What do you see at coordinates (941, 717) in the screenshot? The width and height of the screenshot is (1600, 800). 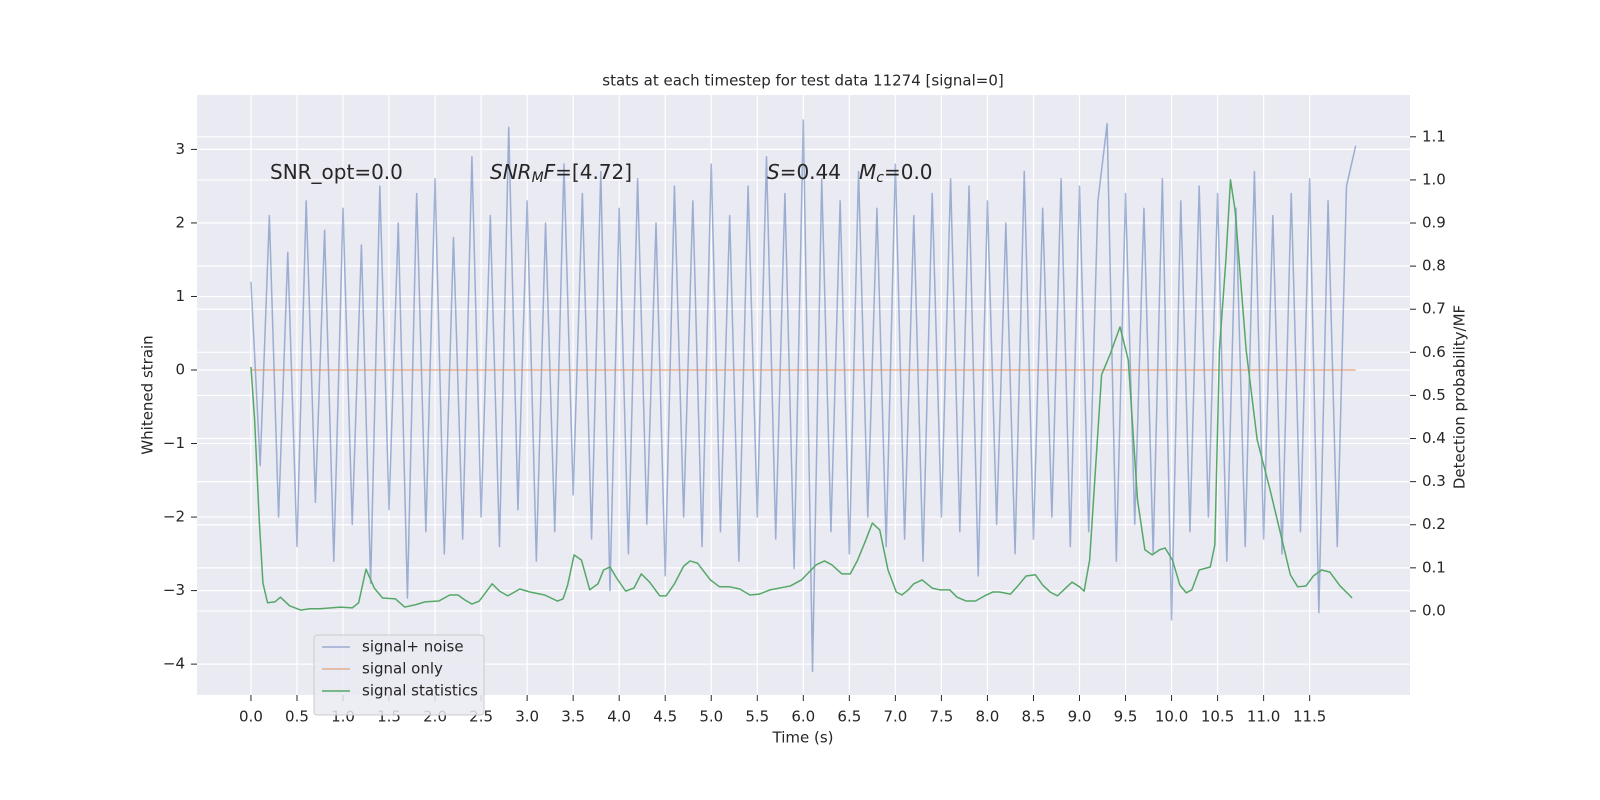 I see `x-tick-label: 7.5` at bounding box center [941, 717].